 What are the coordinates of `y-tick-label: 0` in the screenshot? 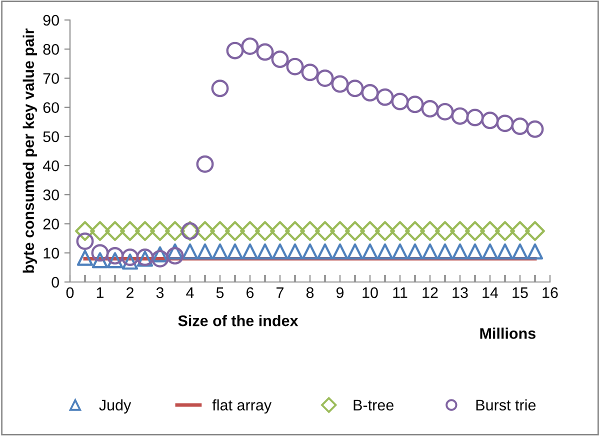 It's located at (55, 282).